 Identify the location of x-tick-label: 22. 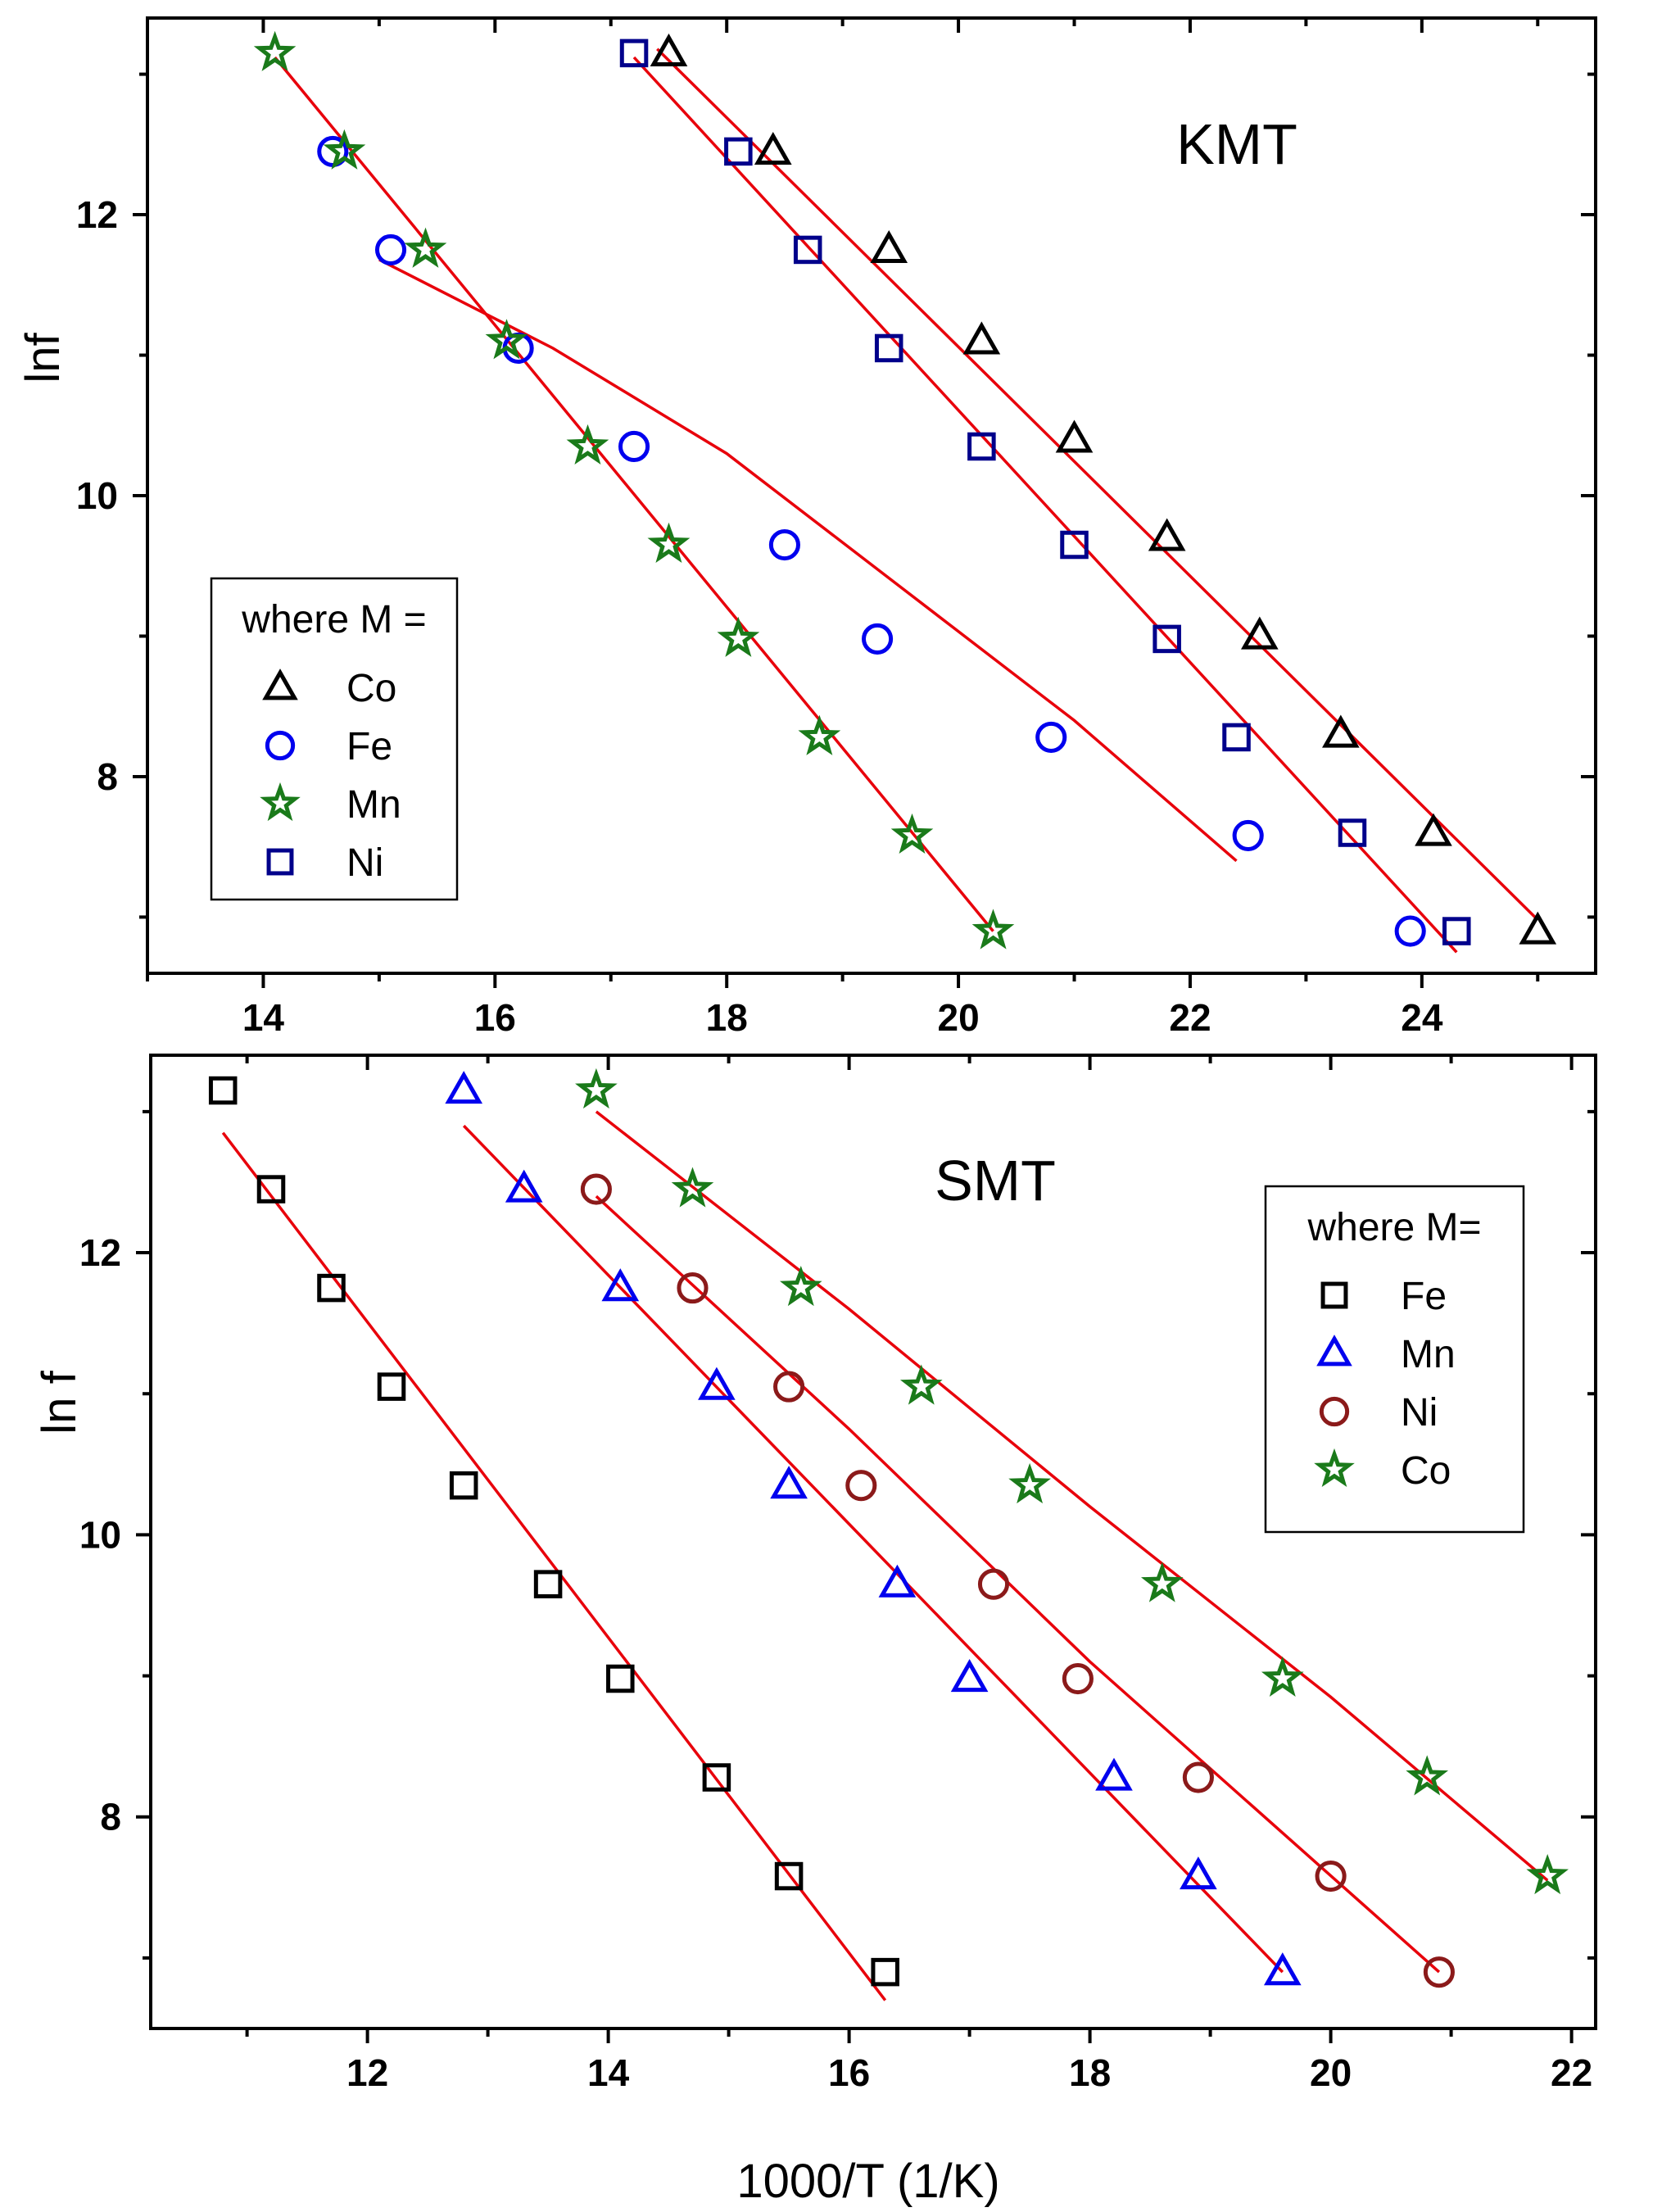
(1572, 2072).